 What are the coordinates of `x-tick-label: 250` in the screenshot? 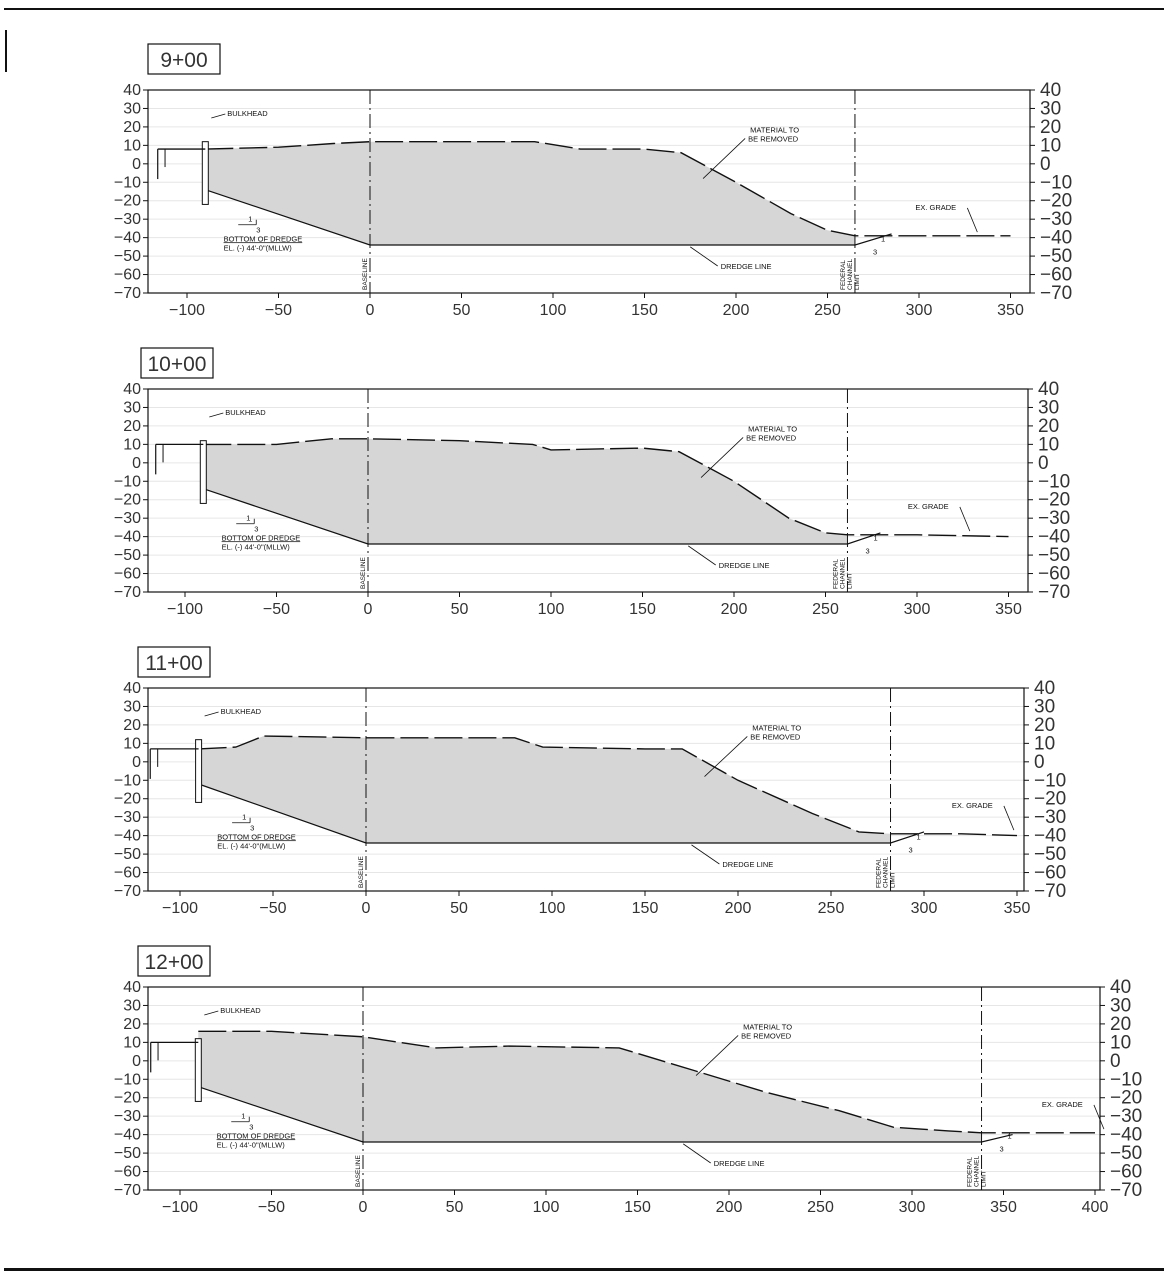 It's located at (827, 310).